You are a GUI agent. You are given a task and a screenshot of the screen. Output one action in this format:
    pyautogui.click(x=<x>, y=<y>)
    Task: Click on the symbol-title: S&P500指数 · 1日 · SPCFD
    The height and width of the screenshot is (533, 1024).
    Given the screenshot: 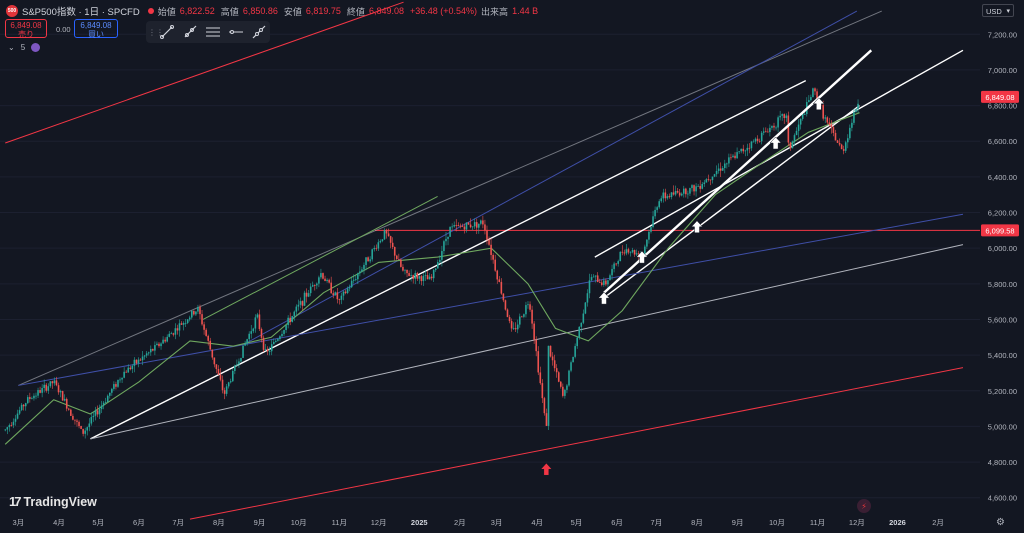 What is the action you would take?
    pyautogui.click(x=81, y=12)
    